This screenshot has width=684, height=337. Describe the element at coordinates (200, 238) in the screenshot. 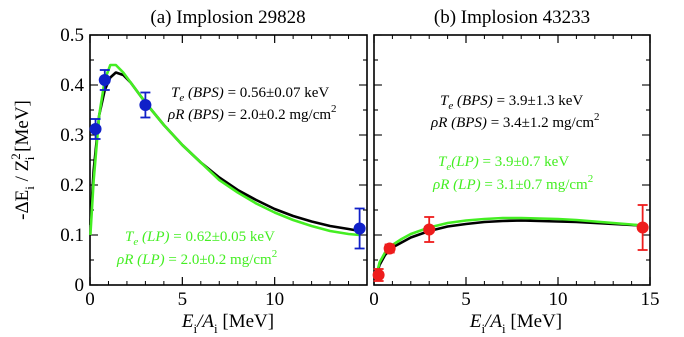

I see `annot-a-lp-te: Te (LP) = 0.62±0.05 keV` at that location.